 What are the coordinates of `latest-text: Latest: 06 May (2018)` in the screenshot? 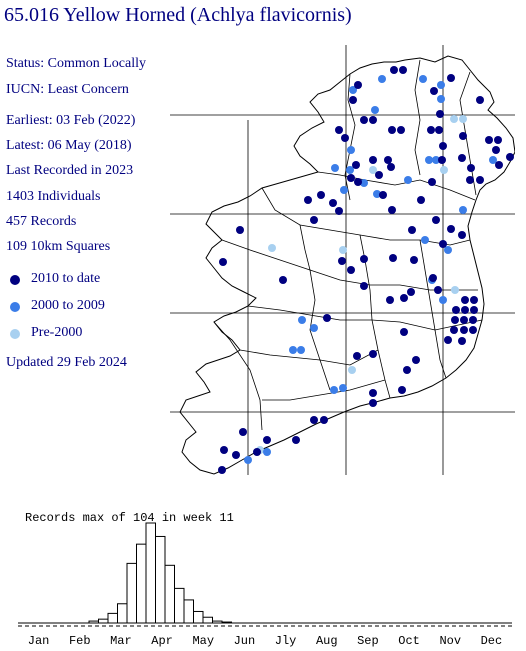 It's located at (69, 145).